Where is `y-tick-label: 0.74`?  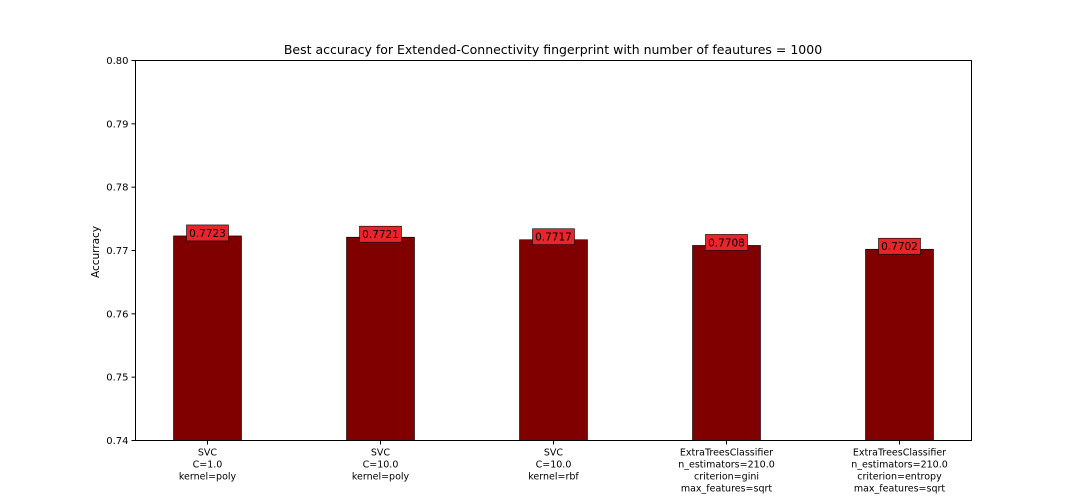
y-tick-label: 0.74 is located at coordinates (117, 441).